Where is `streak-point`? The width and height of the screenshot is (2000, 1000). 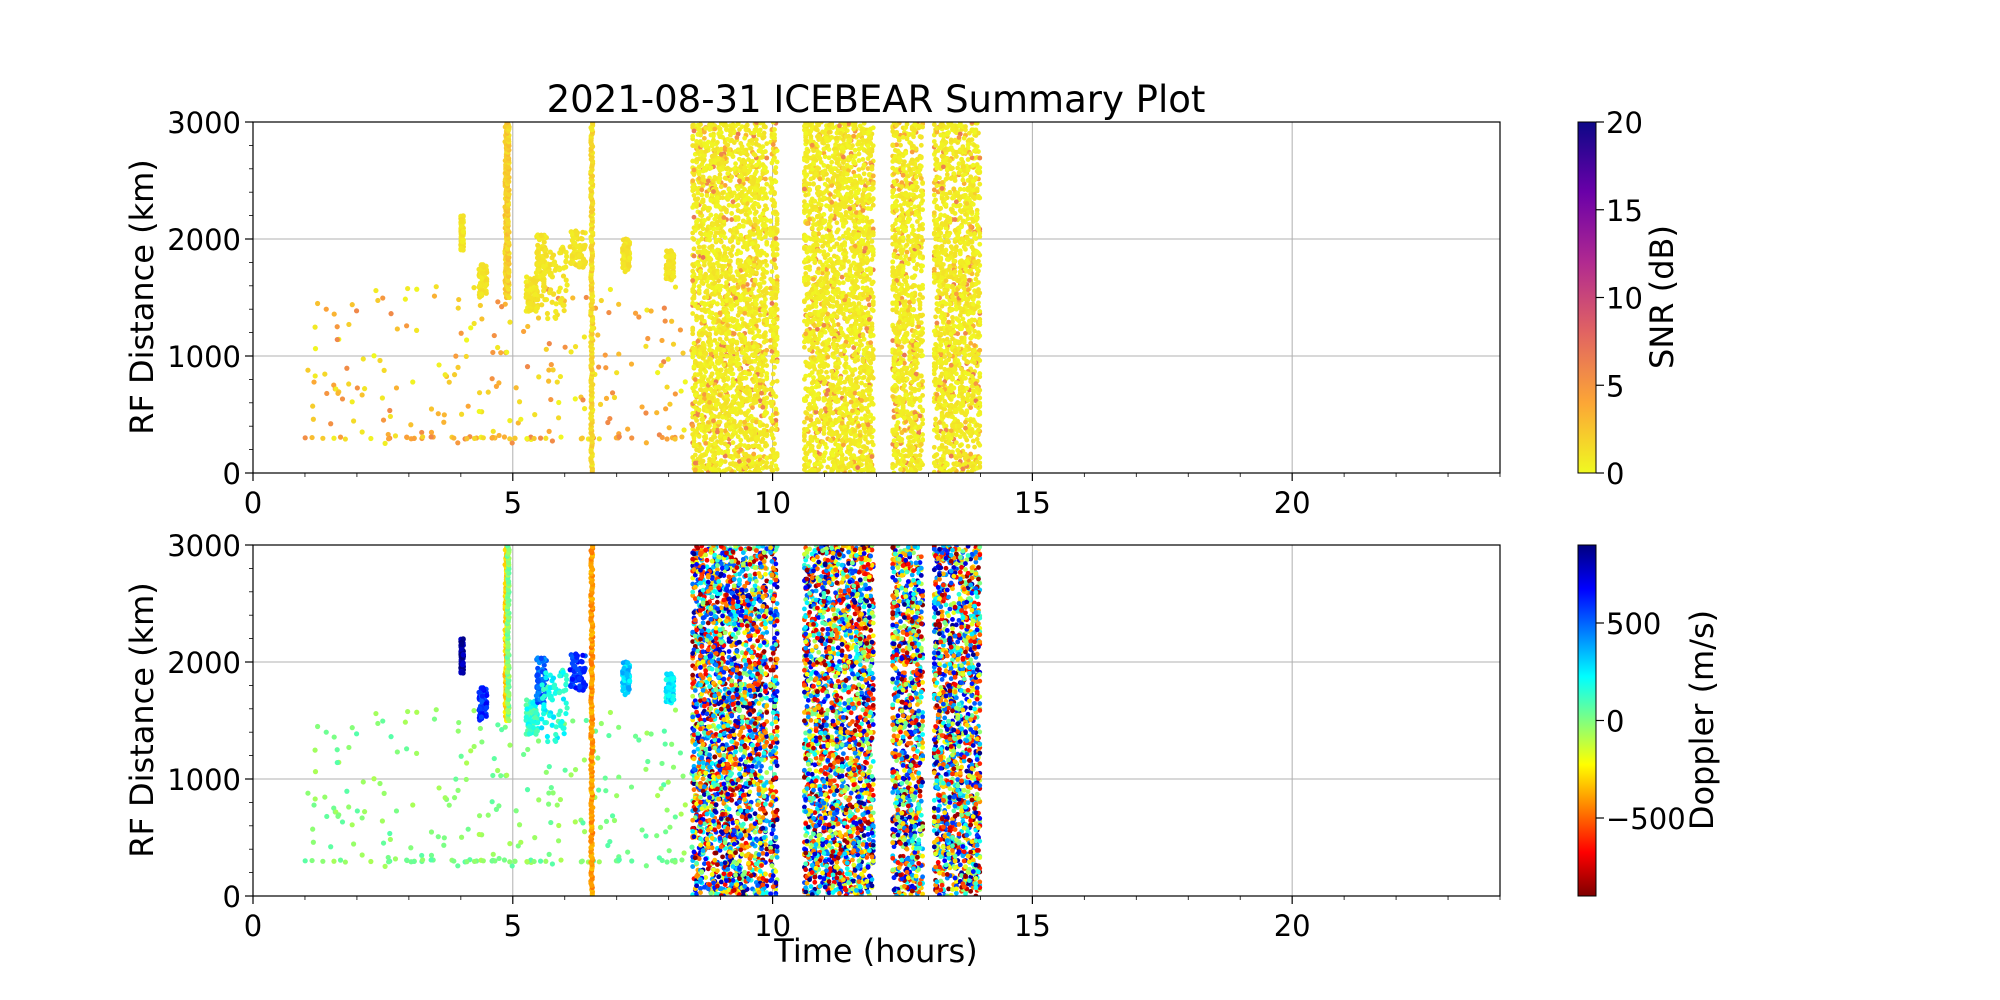 streak-point is located at coordinates (507, 124).